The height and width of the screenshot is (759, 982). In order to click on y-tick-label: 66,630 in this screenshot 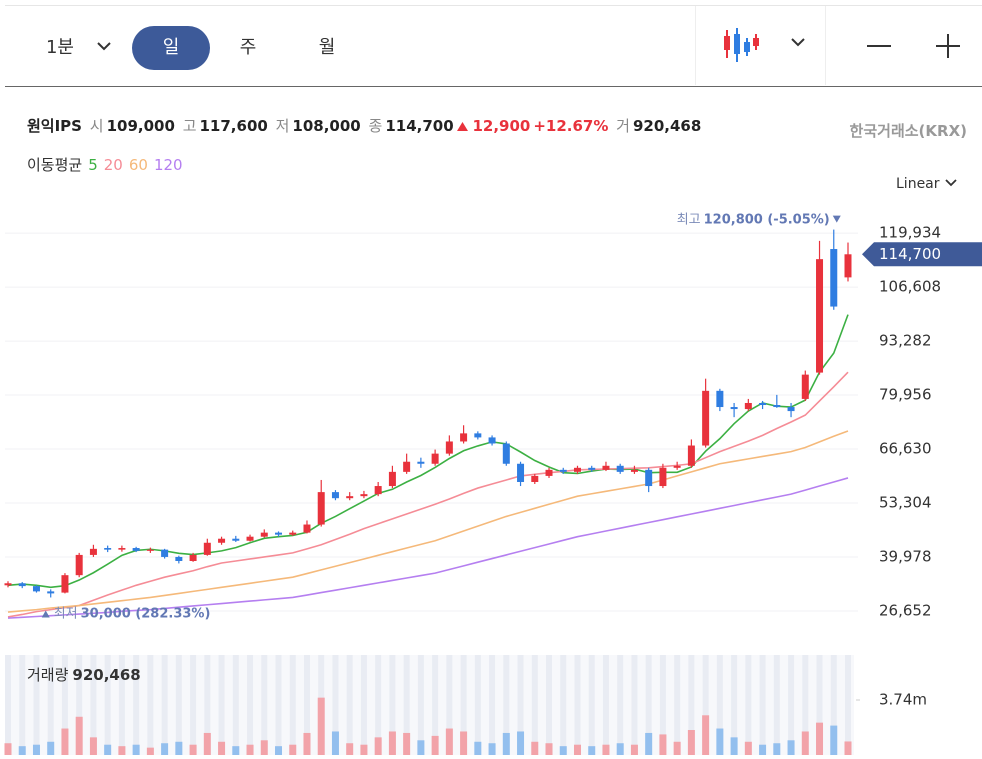, I will do `click(905, 449)`.